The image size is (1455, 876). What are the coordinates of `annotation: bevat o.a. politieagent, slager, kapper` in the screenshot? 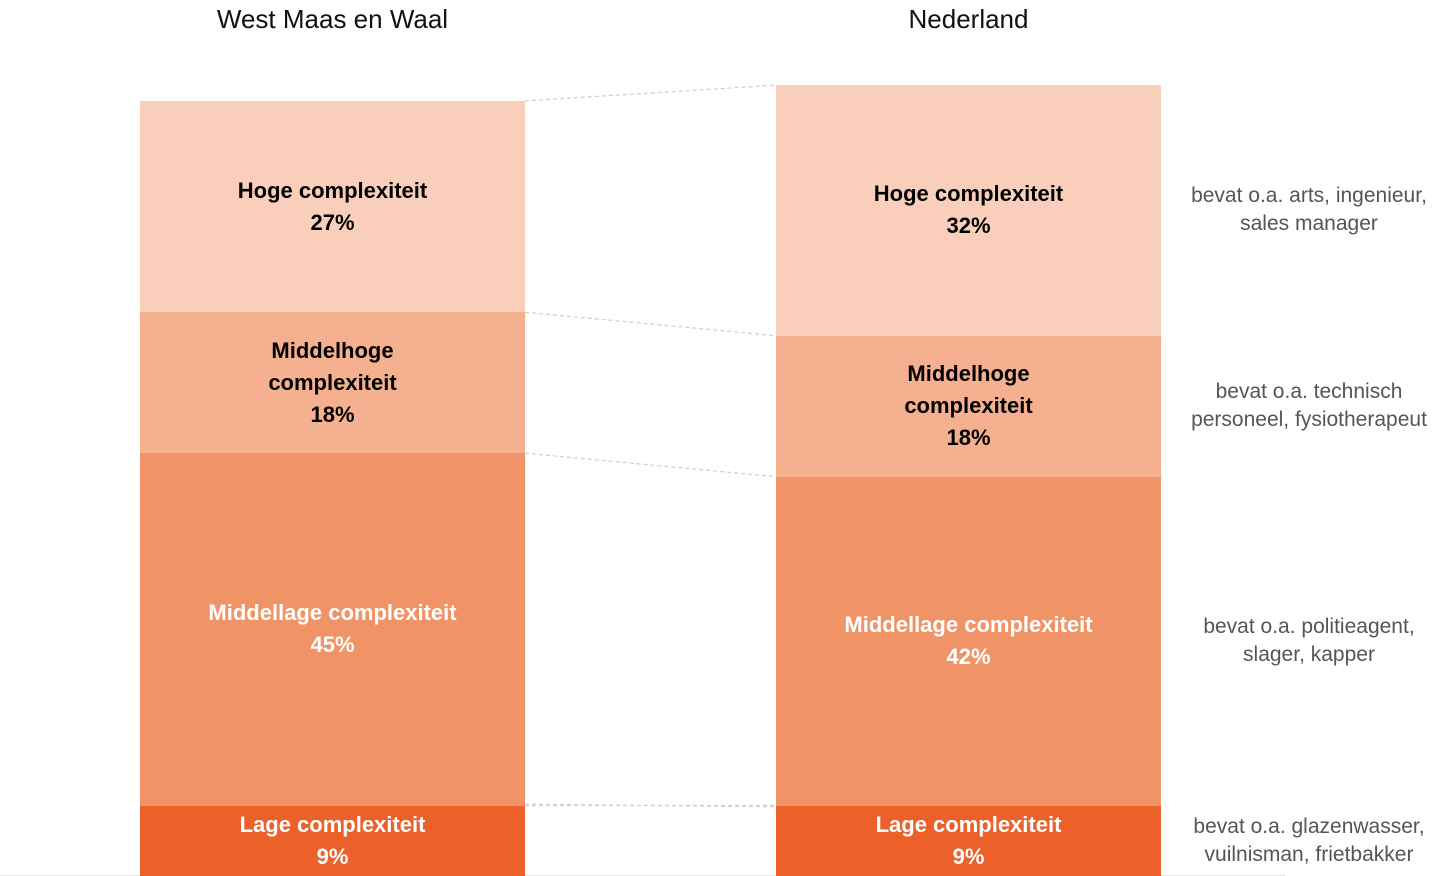 It's located at (1309, 641).